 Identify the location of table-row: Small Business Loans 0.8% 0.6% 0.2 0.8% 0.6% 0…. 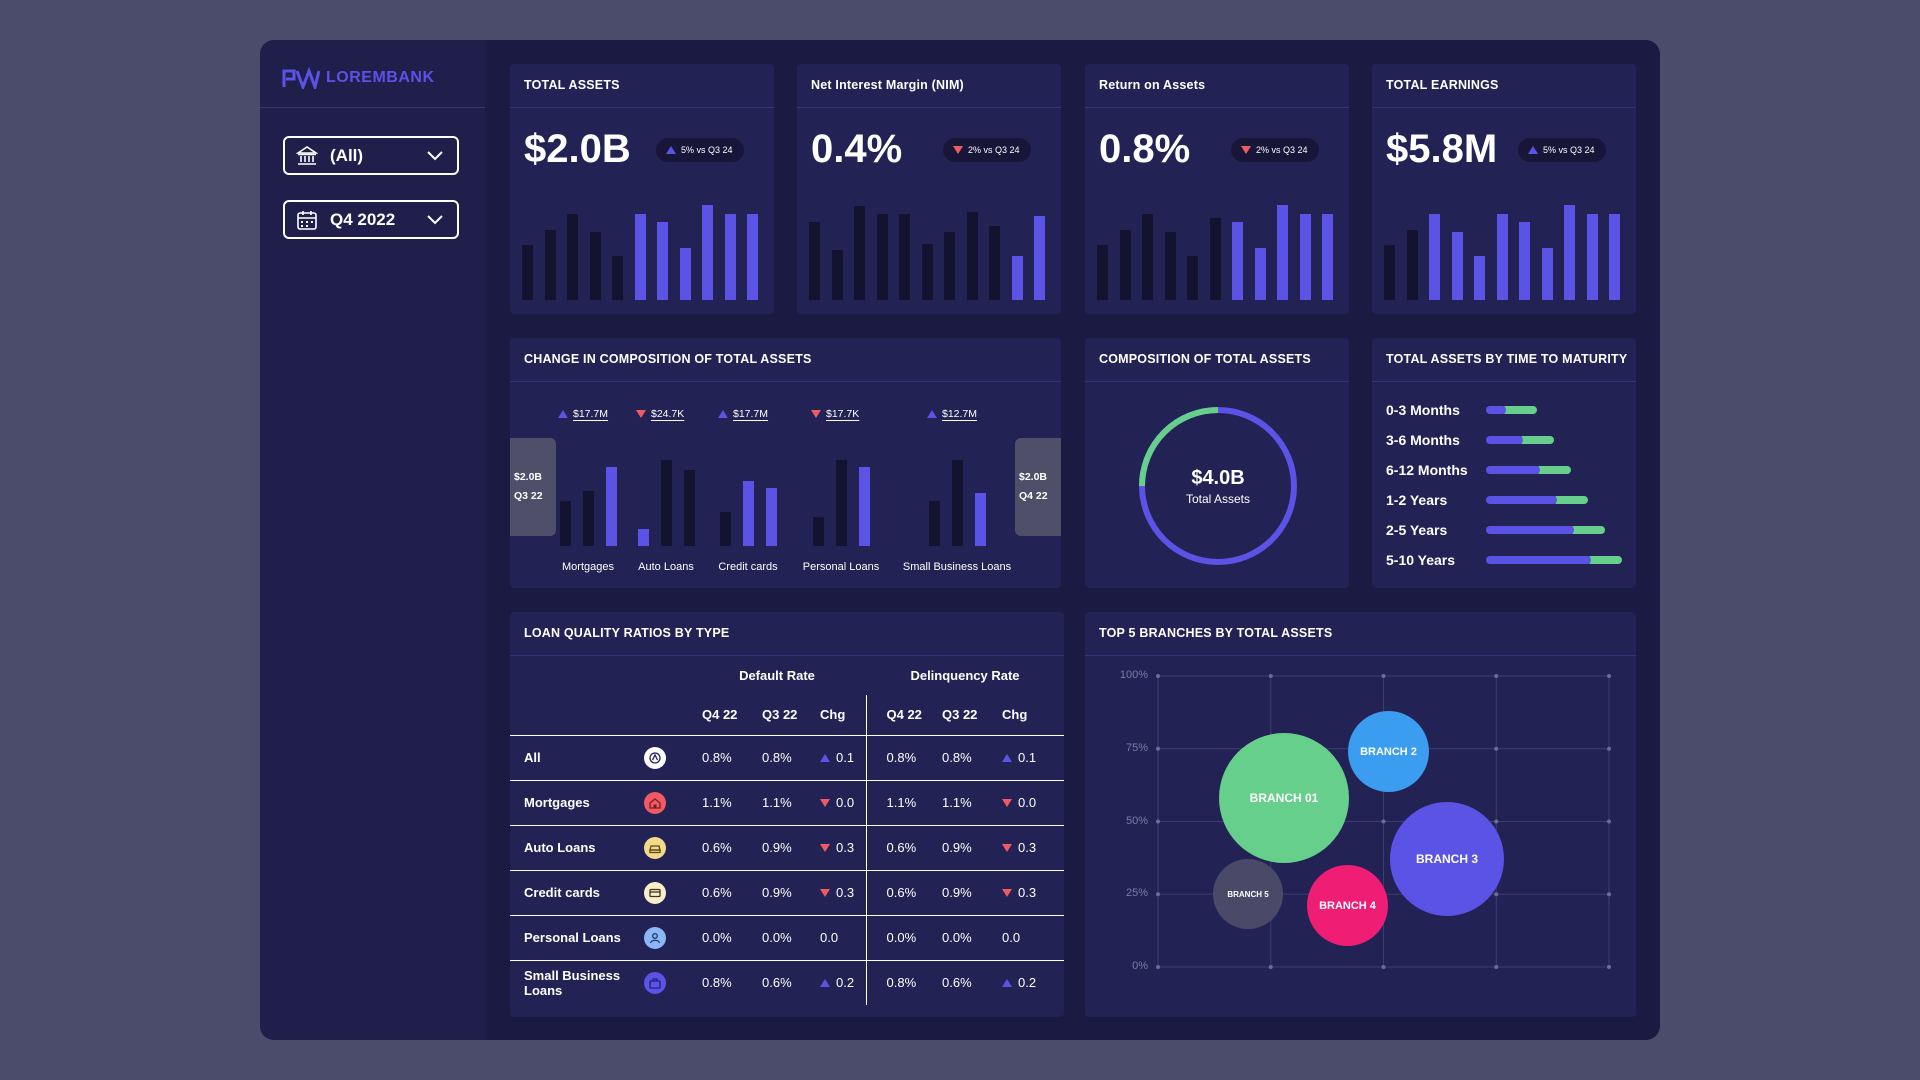
(787, 982).